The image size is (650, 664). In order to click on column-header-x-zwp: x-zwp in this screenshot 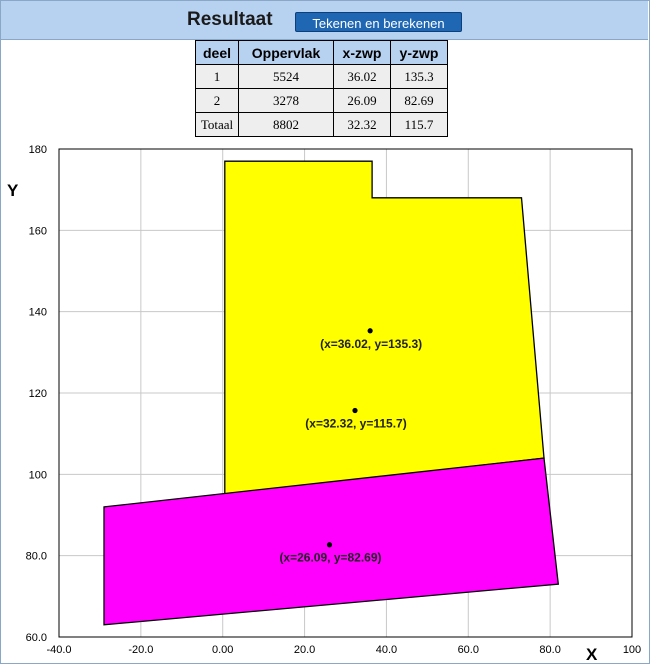, I will do `click(362, 52)`.